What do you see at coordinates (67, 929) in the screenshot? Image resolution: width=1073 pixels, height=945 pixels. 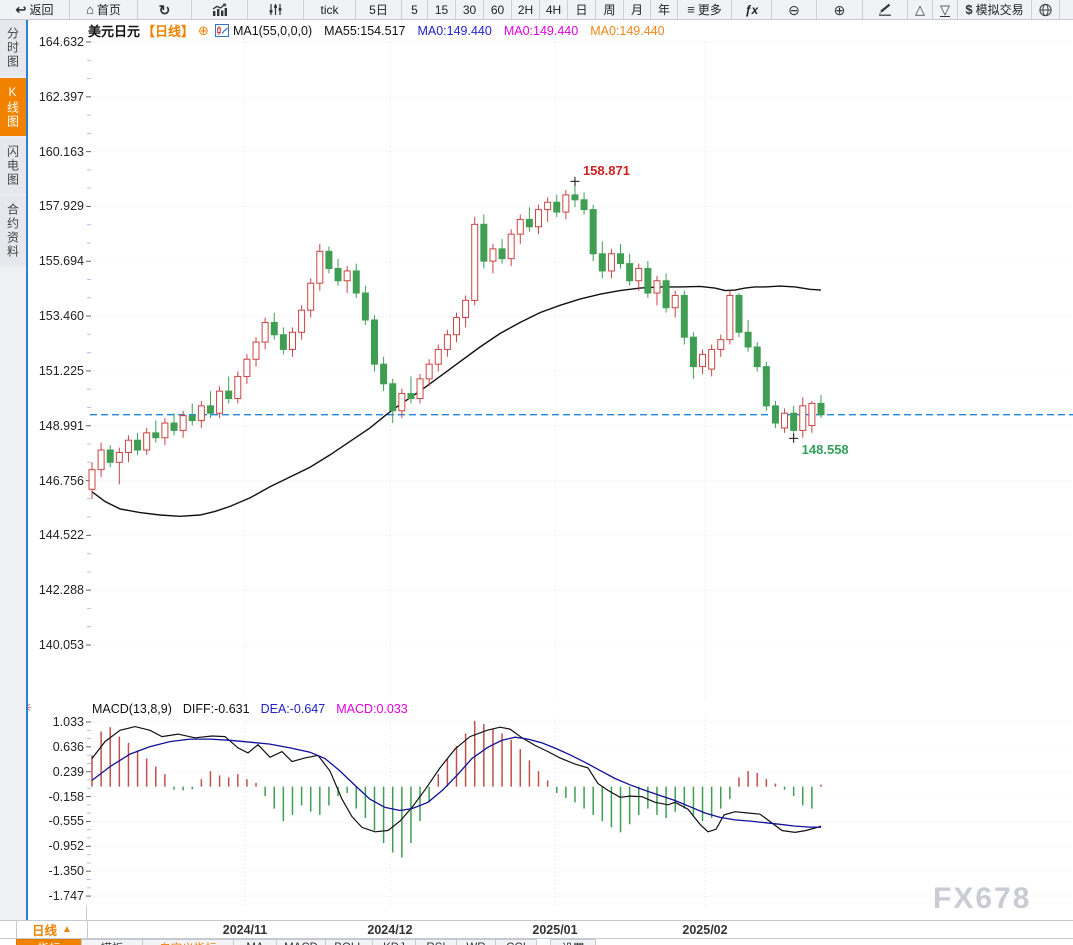 I see `triangle-up-icon: ▲` at bounding box center [67, 929].